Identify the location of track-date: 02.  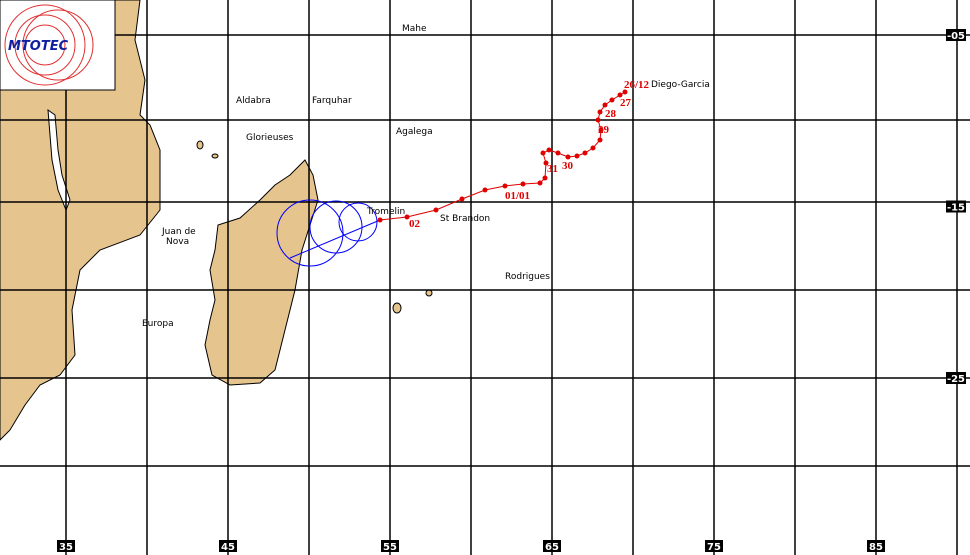
(415, 224).